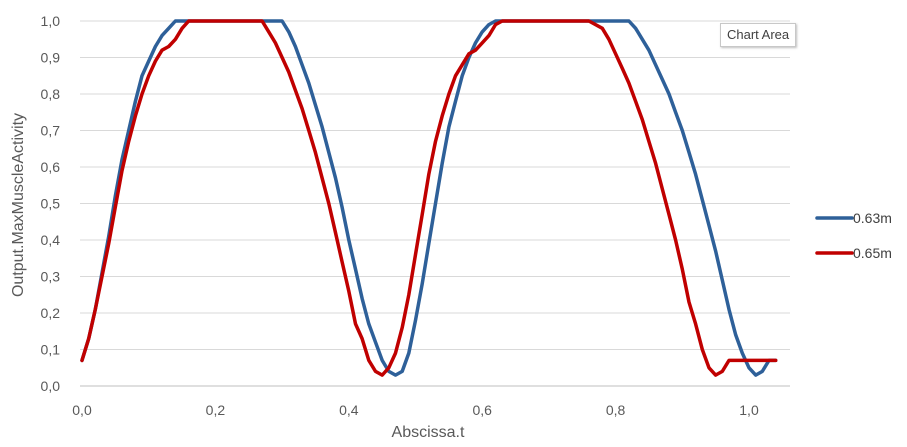 The width and height of the screenshot is (907, 447). What do you see at coordinates (51, 58) in the screenshot?
I see `y-tick-label: 0,9` at bounding box center [51, 58].